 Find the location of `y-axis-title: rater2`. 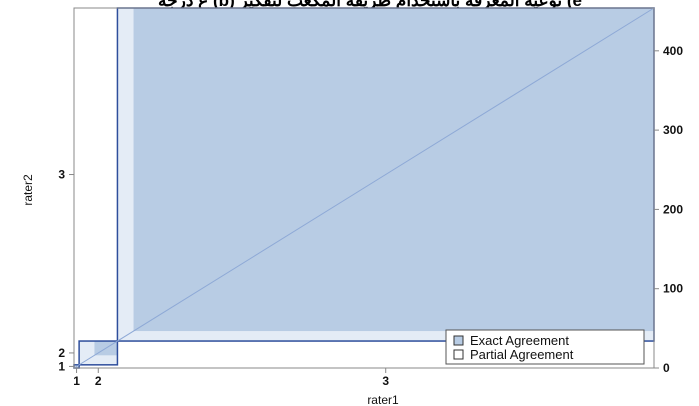

y-axis-title: rater2 is located at coordinates (28, 190).